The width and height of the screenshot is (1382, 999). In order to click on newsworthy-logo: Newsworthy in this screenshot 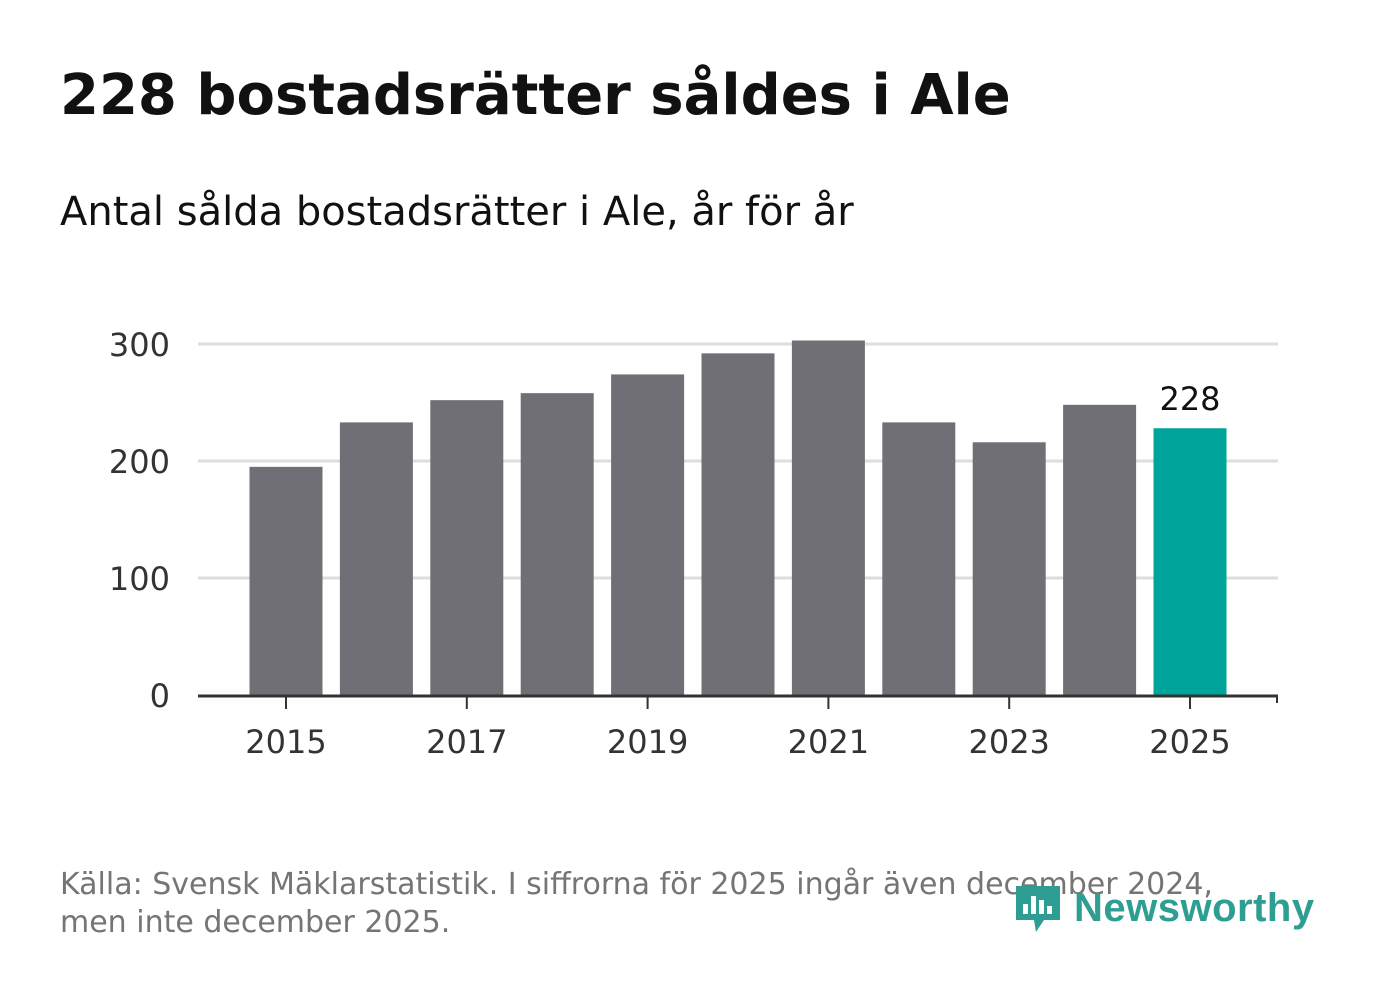, I will do `click(1162, 908)`.